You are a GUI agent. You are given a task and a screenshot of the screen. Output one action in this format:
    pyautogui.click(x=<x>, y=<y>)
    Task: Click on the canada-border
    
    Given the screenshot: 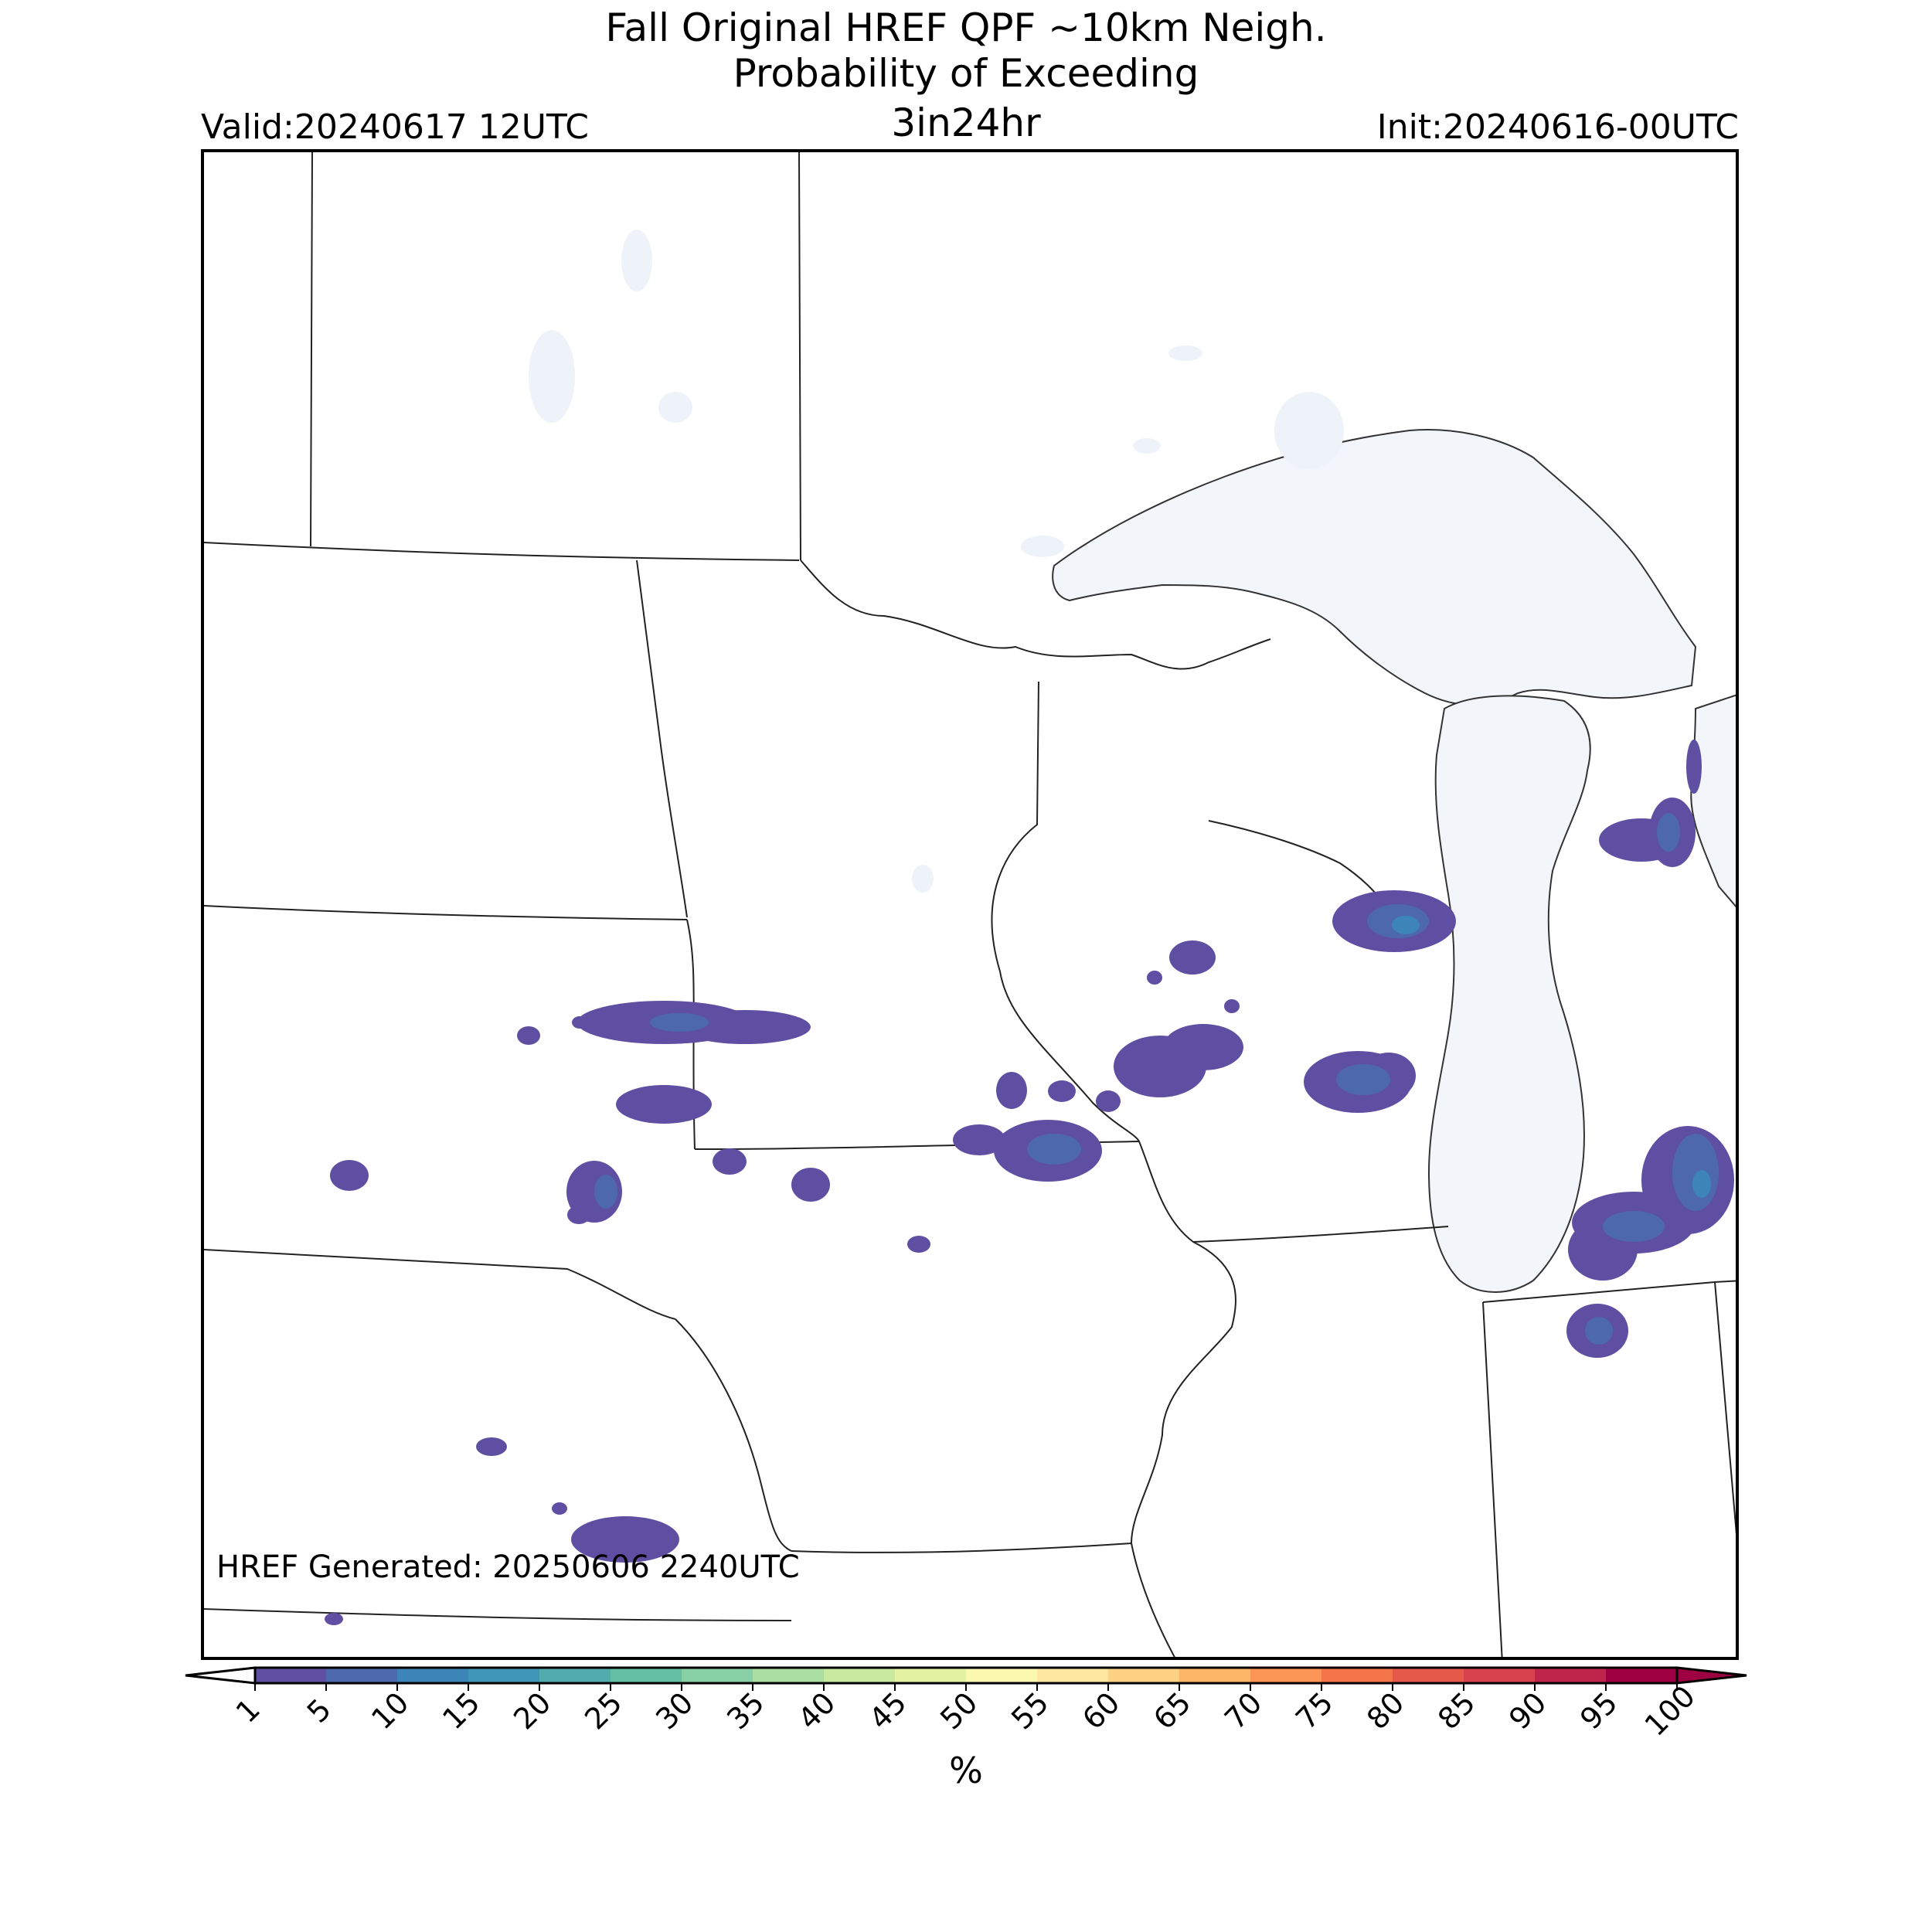 What is the action you would take?
    pyautogui.click(x=502, y=551)
    